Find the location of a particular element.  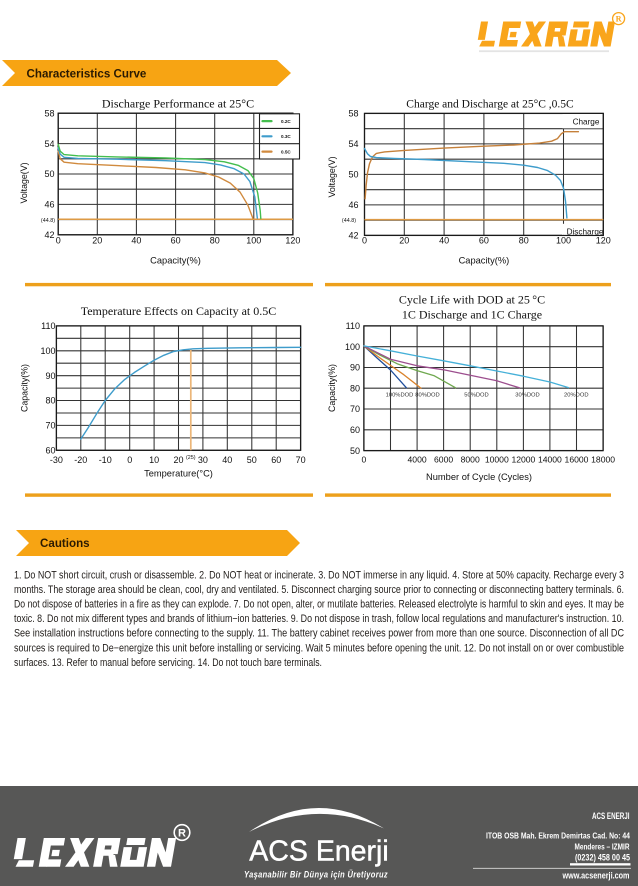

svg-text: Number of Cycle (Cycles) is located at coordinates (479, 477).